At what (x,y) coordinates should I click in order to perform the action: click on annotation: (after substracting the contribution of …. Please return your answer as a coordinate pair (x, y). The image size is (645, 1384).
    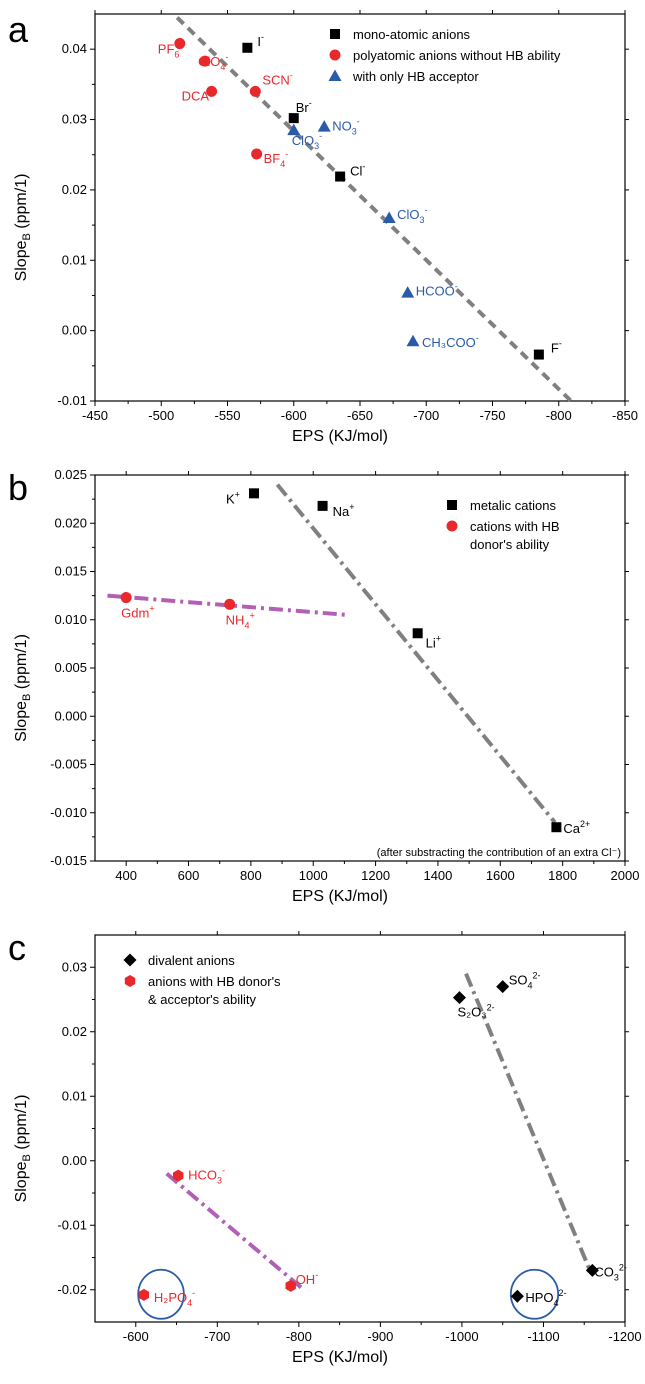
    Looking at the image, I should click on (499, 853).